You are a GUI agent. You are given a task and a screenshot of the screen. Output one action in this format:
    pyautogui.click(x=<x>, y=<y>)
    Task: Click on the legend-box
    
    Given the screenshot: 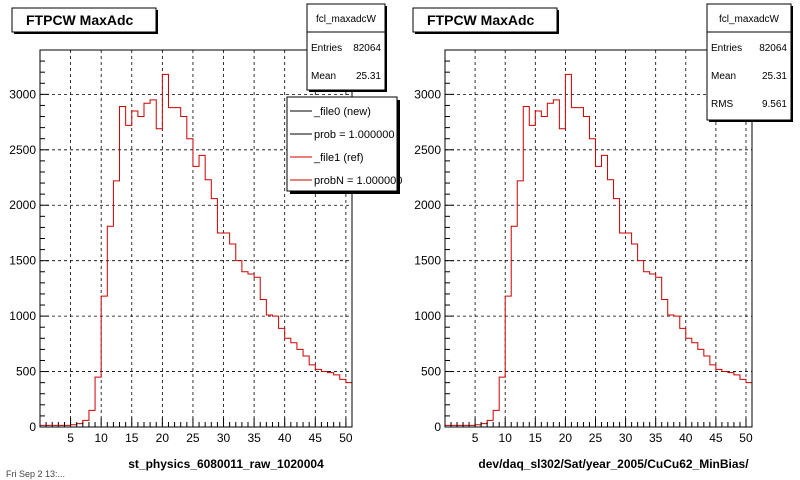 What is the action you would take?
    pyautogui.click(x=342, y=144)
    